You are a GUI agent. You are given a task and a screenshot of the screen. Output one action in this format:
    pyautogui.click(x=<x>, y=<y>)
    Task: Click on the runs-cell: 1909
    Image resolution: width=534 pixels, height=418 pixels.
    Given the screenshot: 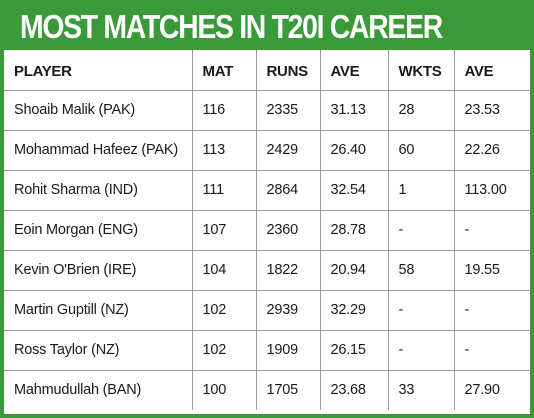 What is the action you would take?
    pyautogui.click(x=287, y=350)
    